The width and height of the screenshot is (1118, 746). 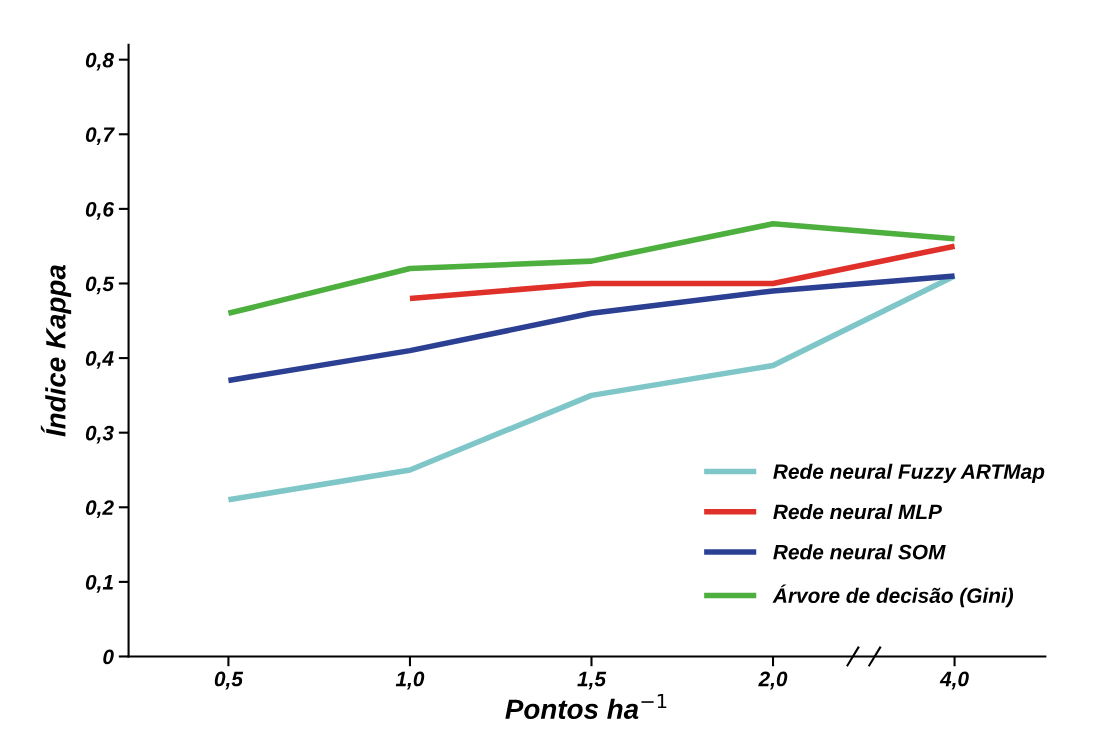 What do you see at coordinates (893, 596) in the screenshot?
I see `legend-label: Árvore de decisão (Gini)` at bounding box center [893, 596].